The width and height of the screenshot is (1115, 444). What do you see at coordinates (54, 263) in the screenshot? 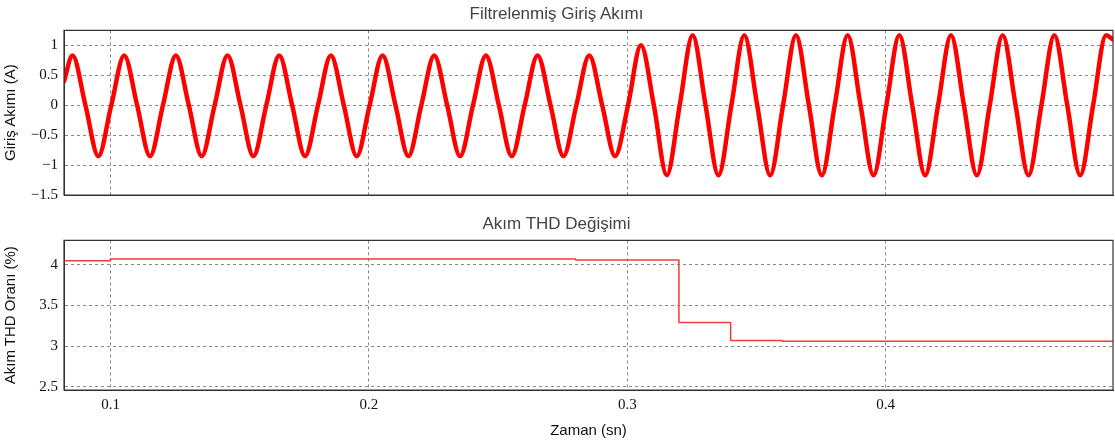
I see `y-tick-label: 4` at bounding box center [54, 263].